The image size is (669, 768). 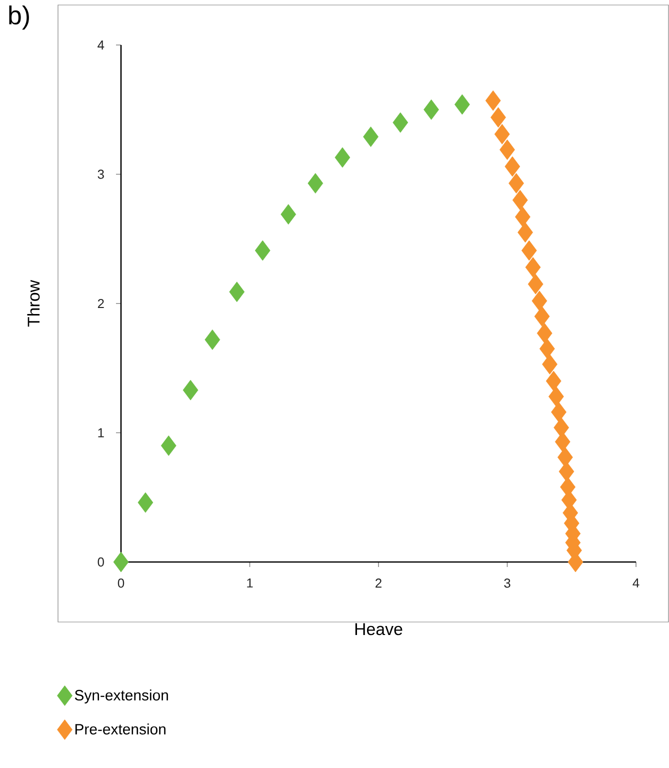 What do you see at coordinates (250, 583) in the screenshot?
I see `x-tick-label: 1` at bounding box center [250, 583].